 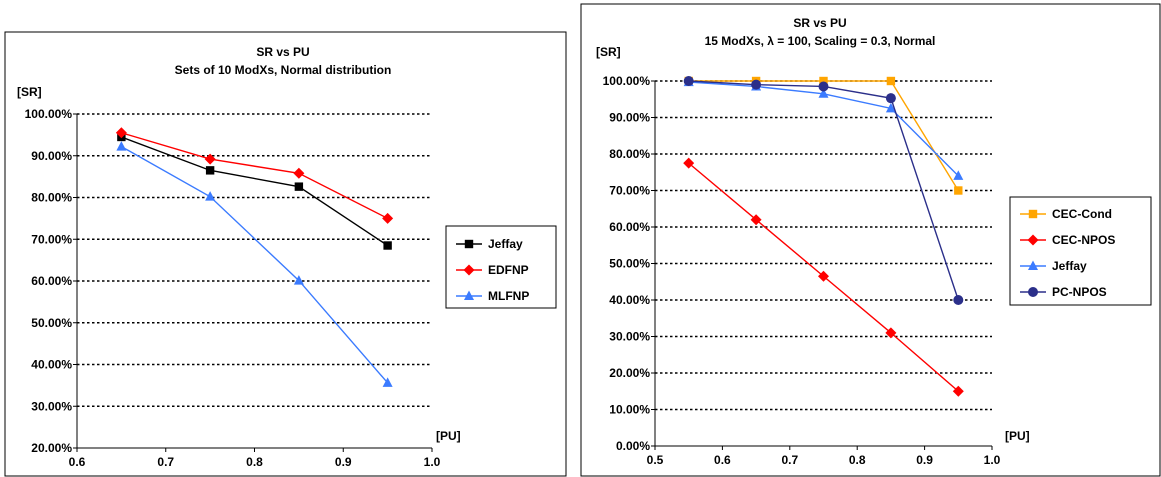 I want to click on chart-2-xlabel: [PU], so click(x=1017, y=436).